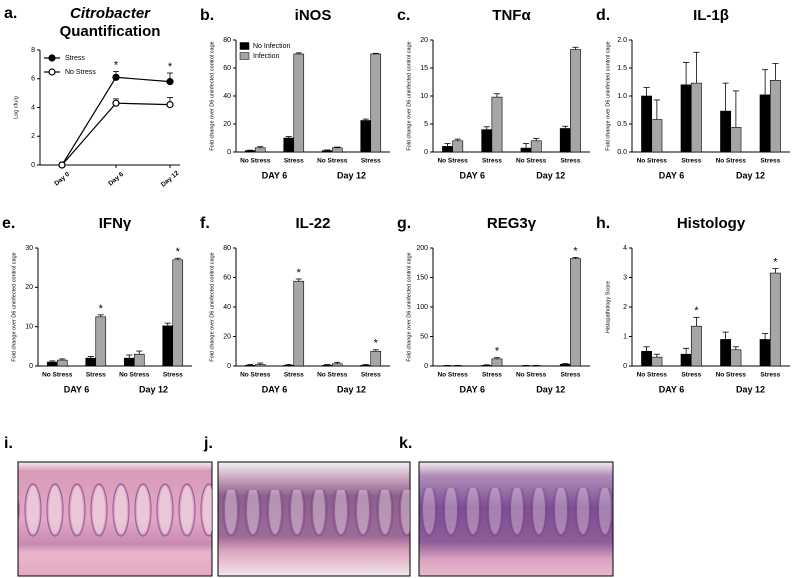  What do you see at coordinates (424, 68) in the screenshot?
I see `y-tick-label: 15` at bounding box center [424, 68].